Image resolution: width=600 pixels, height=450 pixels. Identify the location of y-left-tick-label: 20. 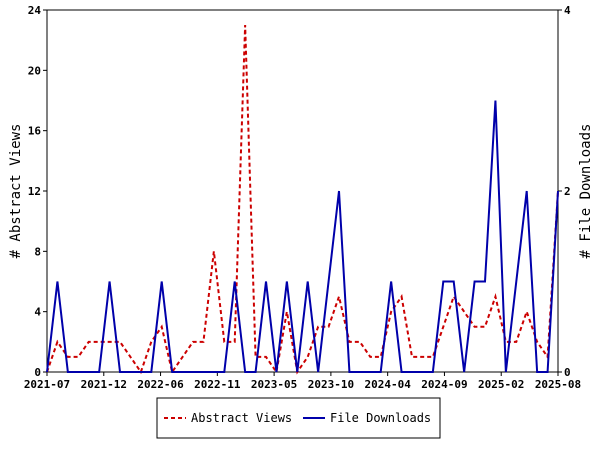
(34, 70).